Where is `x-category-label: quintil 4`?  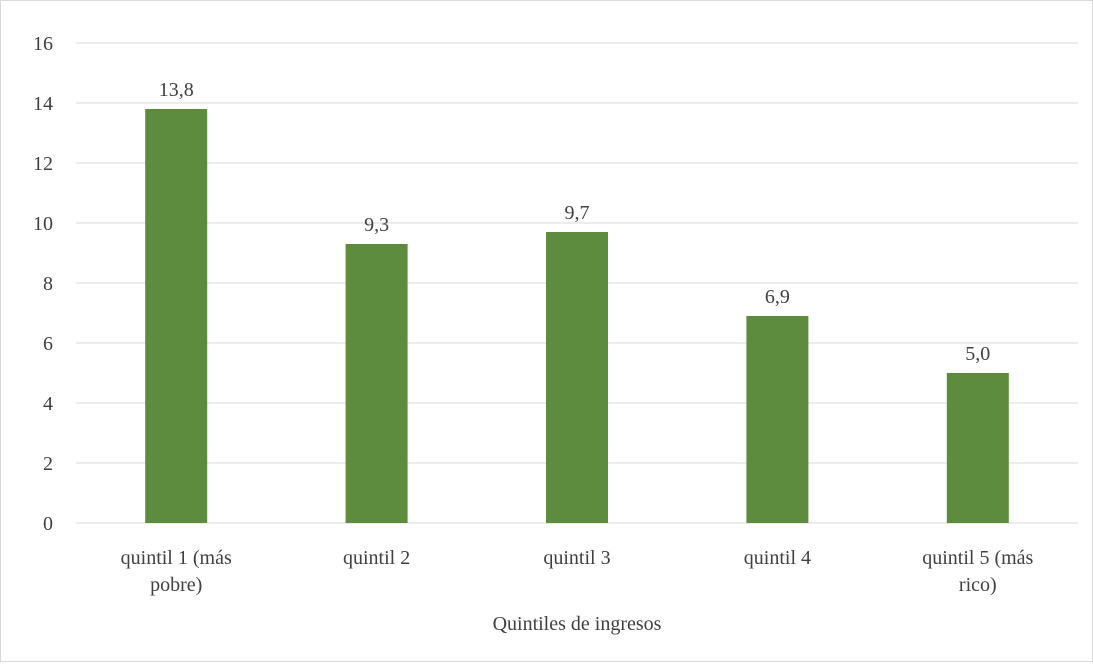 x-category-label: quintil 4 is located at coordinates (777, 558).